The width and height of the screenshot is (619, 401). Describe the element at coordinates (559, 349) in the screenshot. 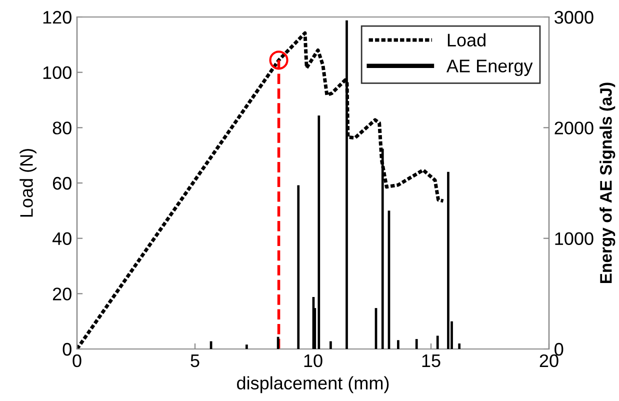

I see `y2-tick-label: 0` at that location.